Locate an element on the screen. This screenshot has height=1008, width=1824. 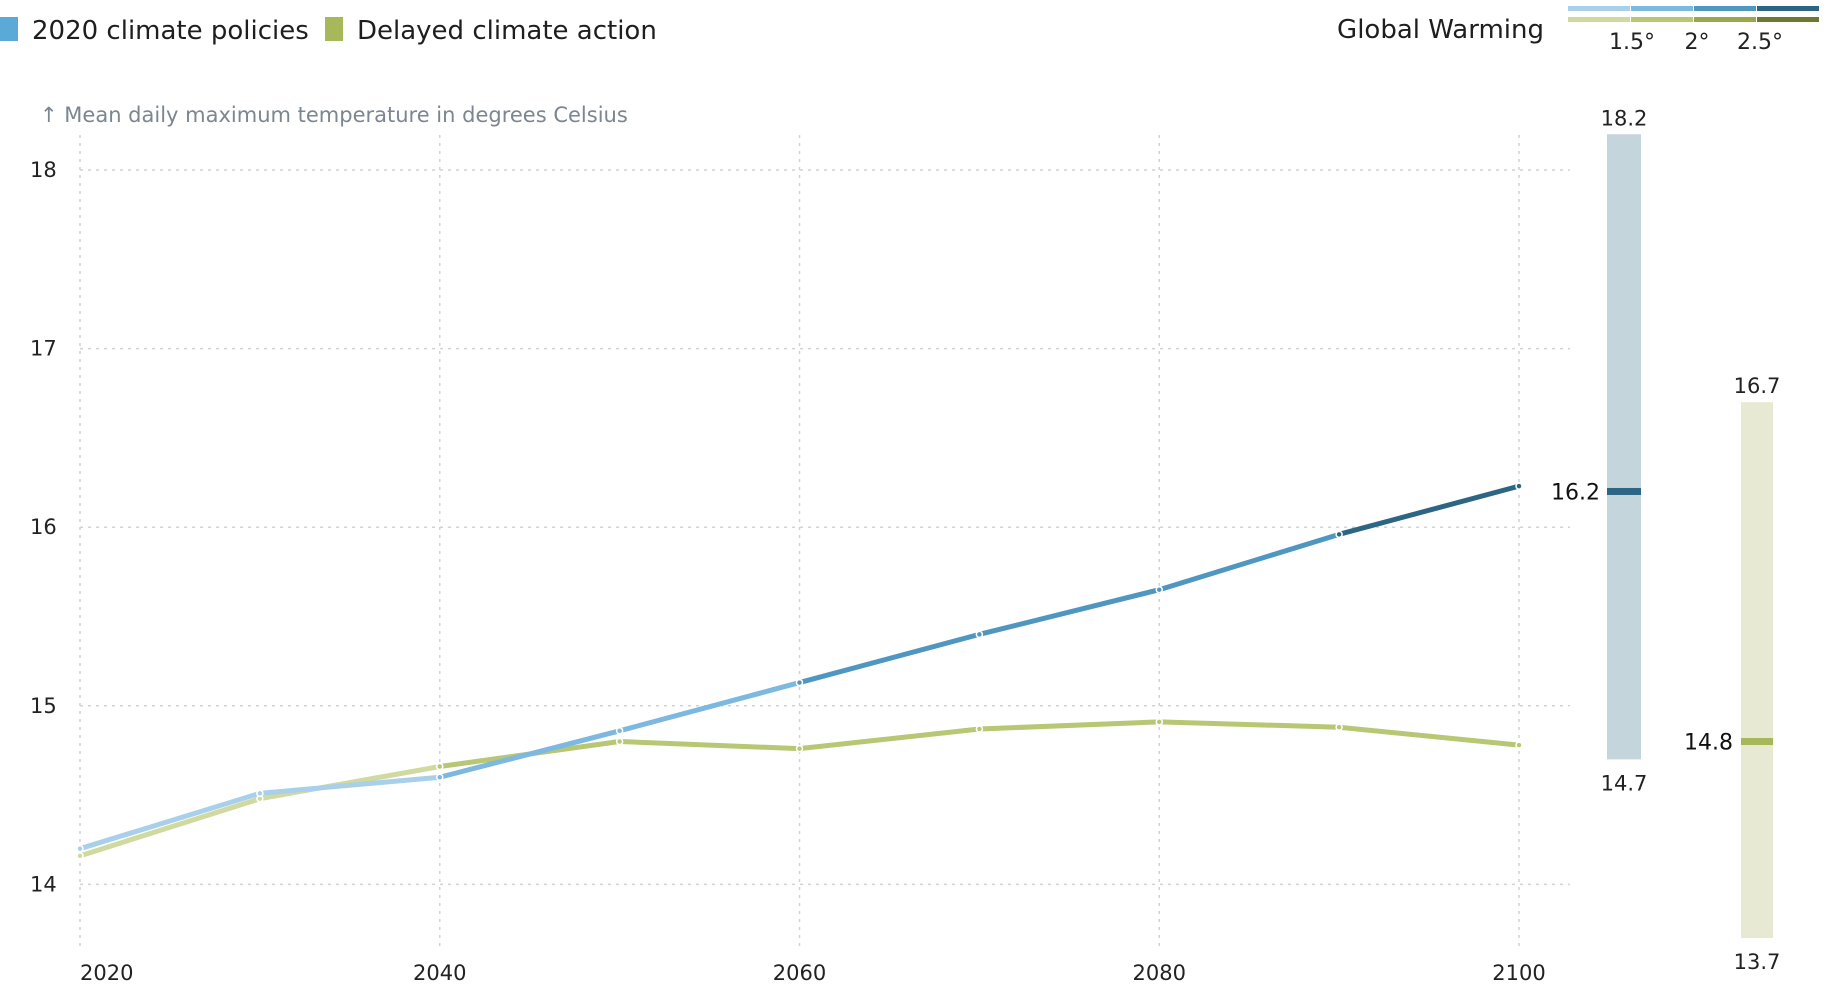
up-arrow-icon: ↑ is located at coordinates (52, 115).